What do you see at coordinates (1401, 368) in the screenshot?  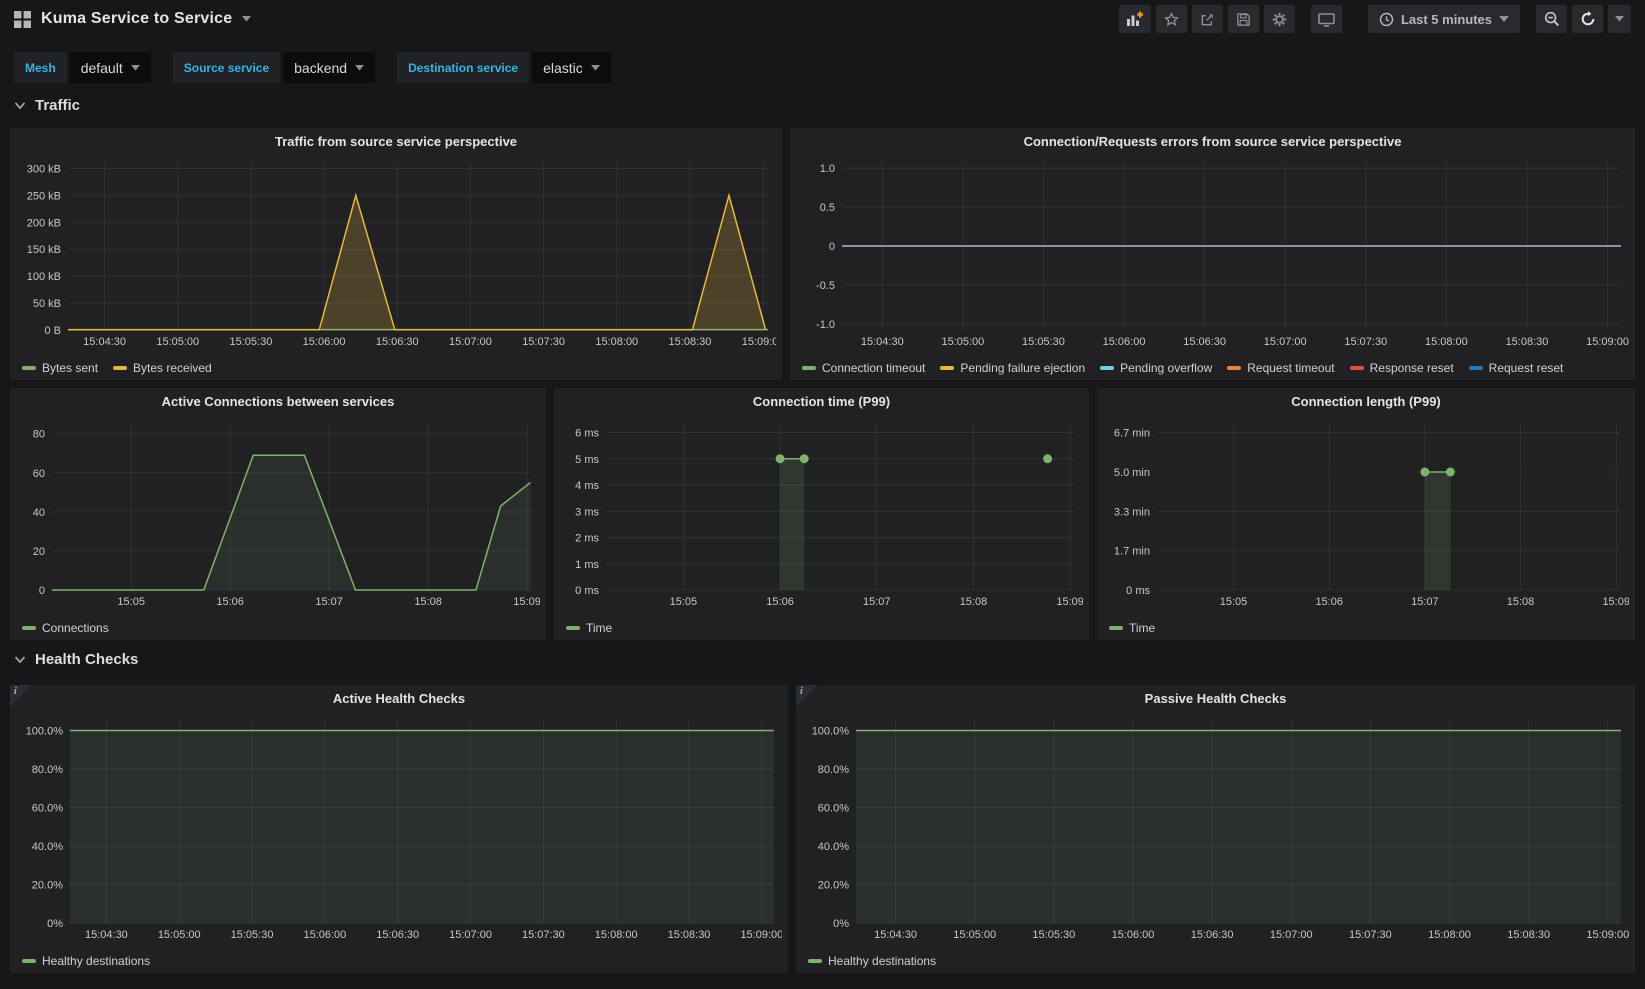 I see `legend-item: Response reset` at bounding box center [1401, 368].